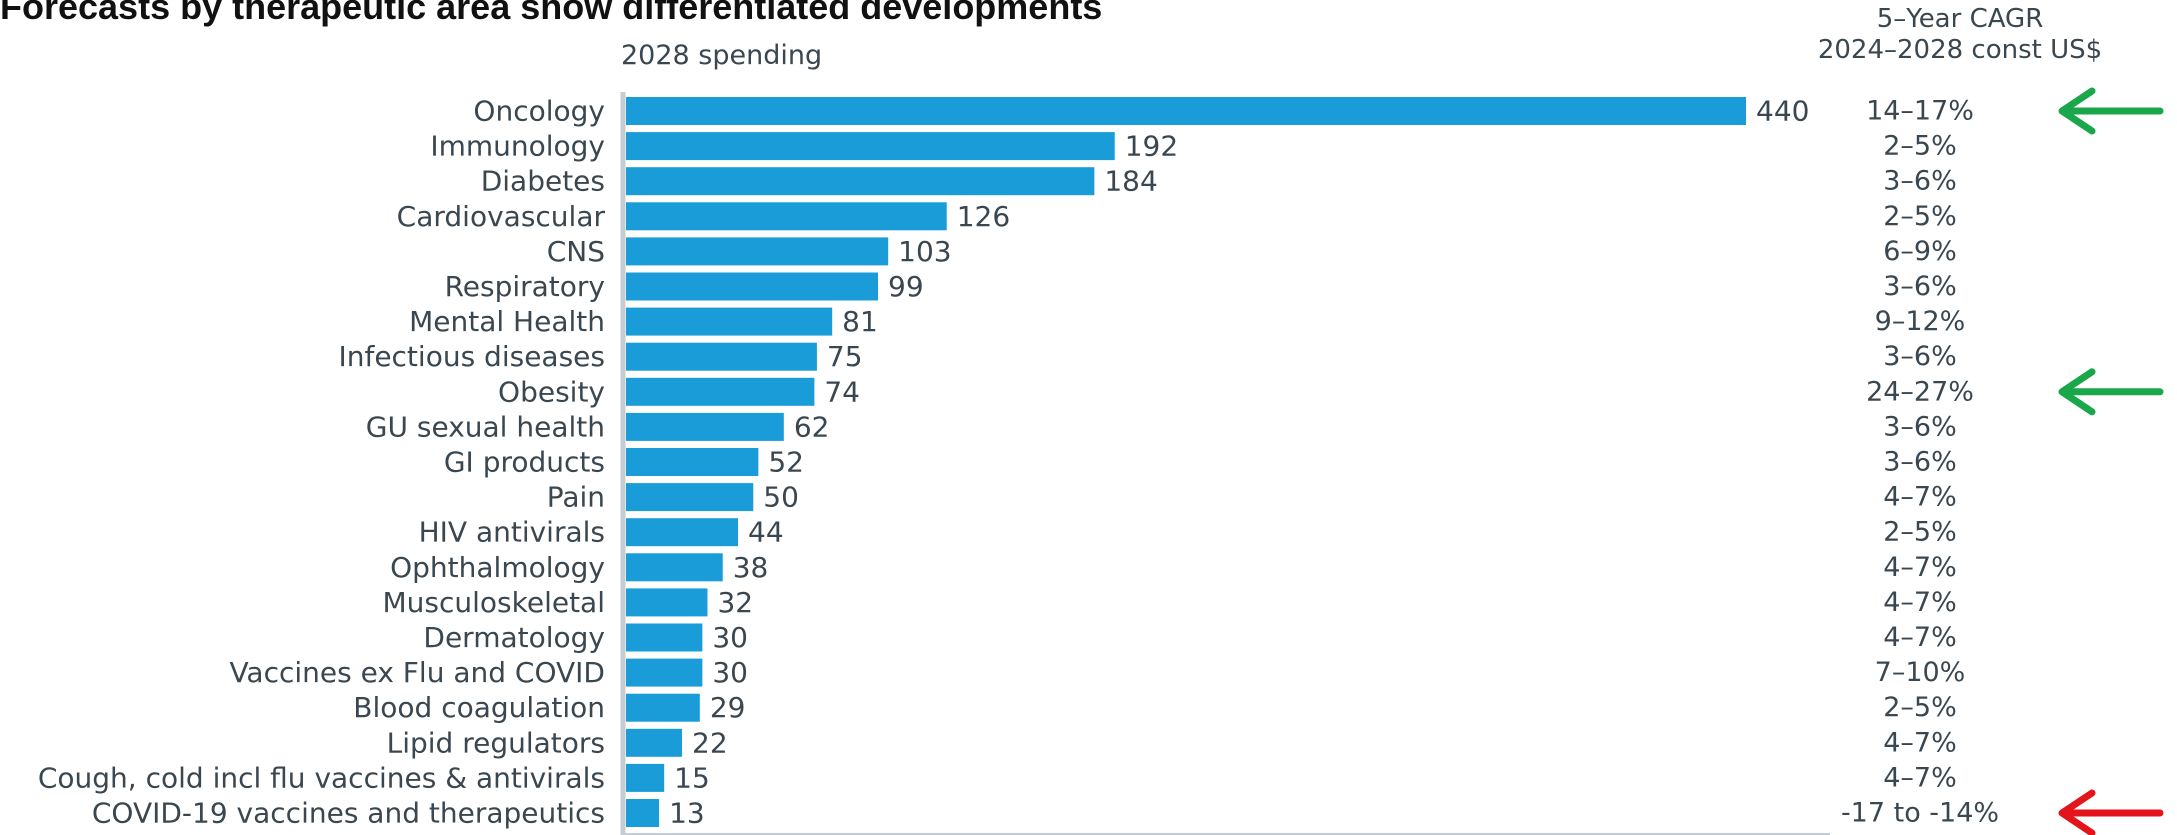 The image size is (2177, 835). What do you see at coordinates (1920, 321) in the screenshot?
I see `cagr-value: 9–12%` at bounding box center [1920, 321].